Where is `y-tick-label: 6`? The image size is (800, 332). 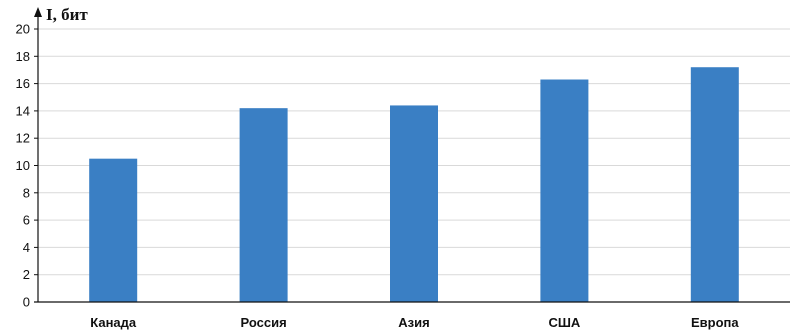 y-tick-label: 6 is located at coordinates (26, 220).